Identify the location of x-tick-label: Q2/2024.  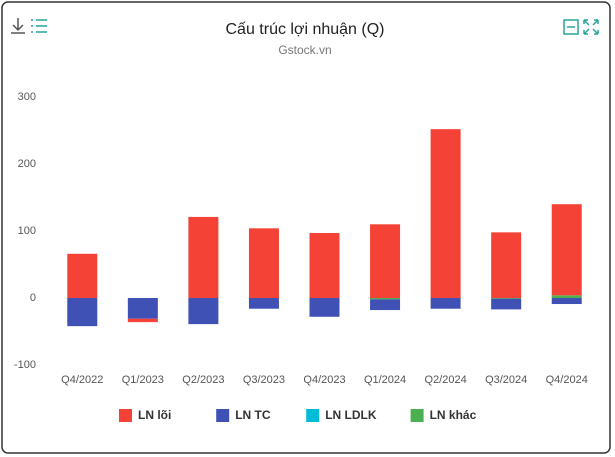
(446, 380).